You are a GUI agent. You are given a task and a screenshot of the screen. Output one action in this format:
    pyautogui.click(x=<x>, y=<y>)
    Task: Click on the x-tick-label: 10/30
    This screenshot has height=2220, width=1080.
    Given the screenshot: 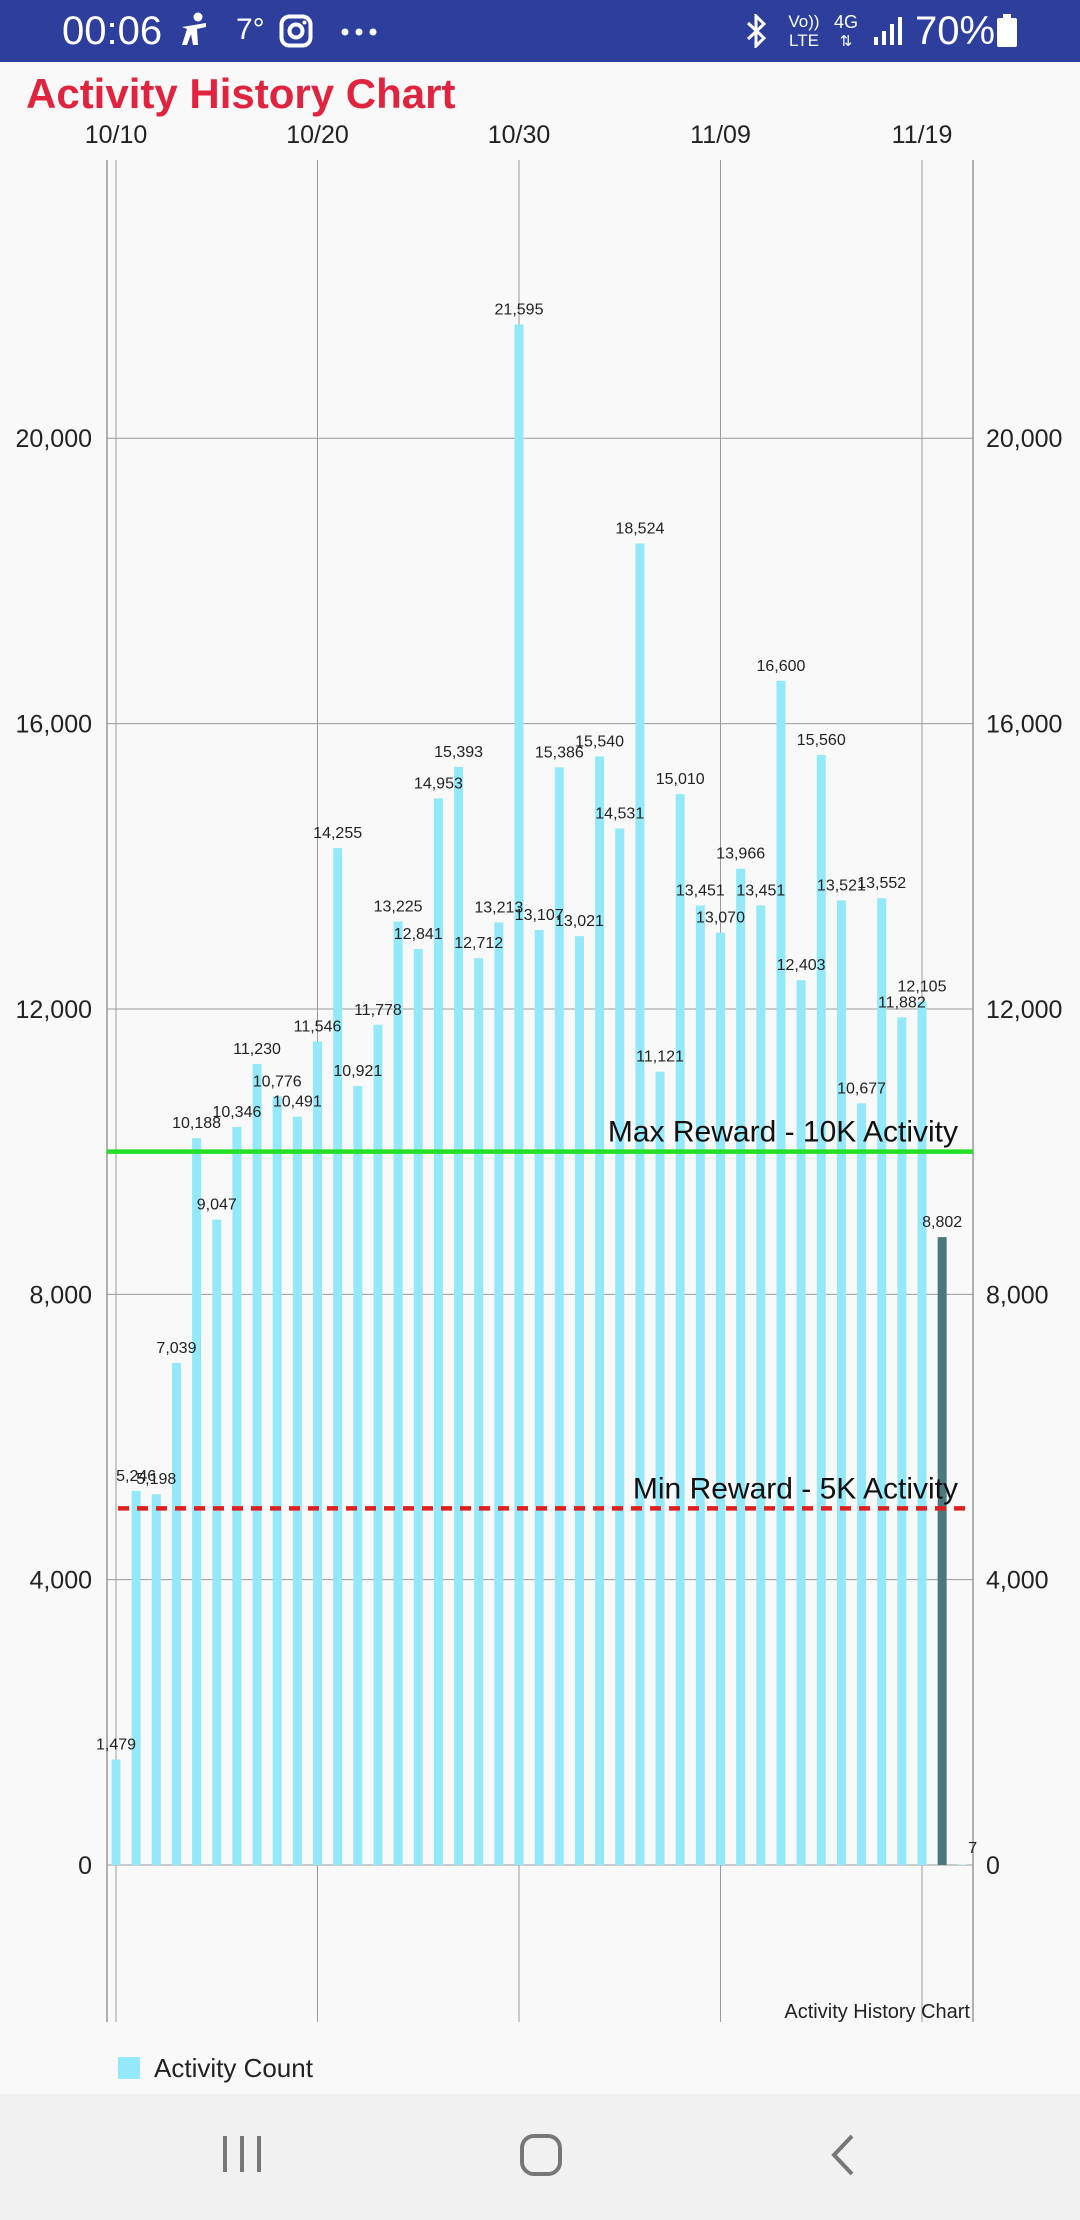 What is the action you would take?
    pyautogui.click(x=519, y=135)
    